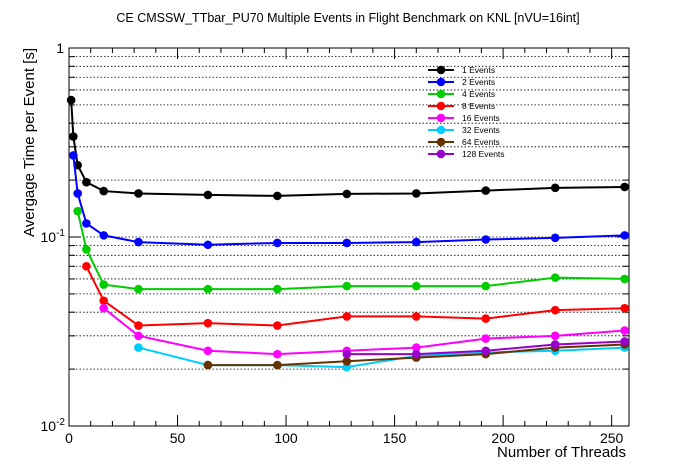 The image size is (696, 472). What do you see at coordinates (483, 154) in the screenshot?
I see `legend-label: 128 Events` at bounding box center [483, 154].